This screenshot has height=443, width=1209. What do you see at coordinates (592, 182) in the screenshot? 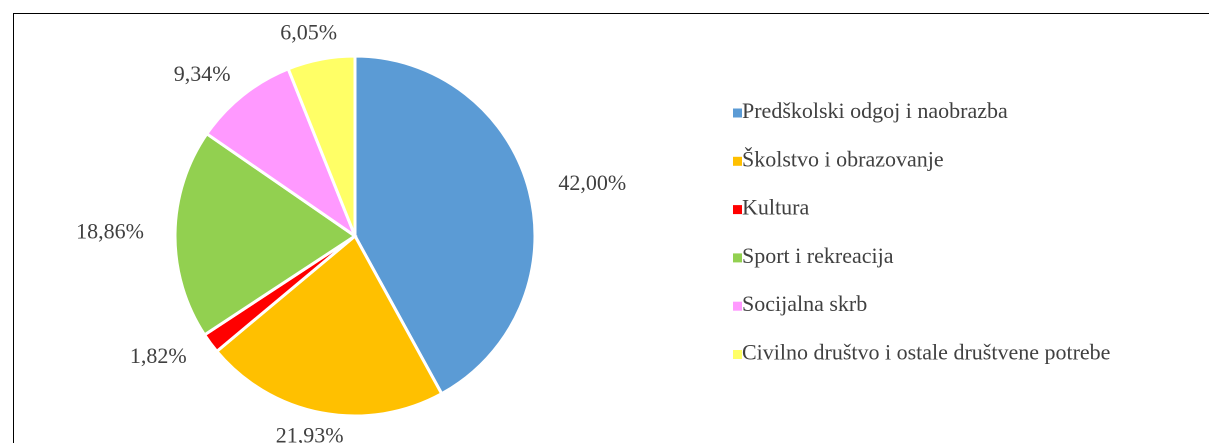
I see `data-label: 42,00%` at bounding box center [592, 182].